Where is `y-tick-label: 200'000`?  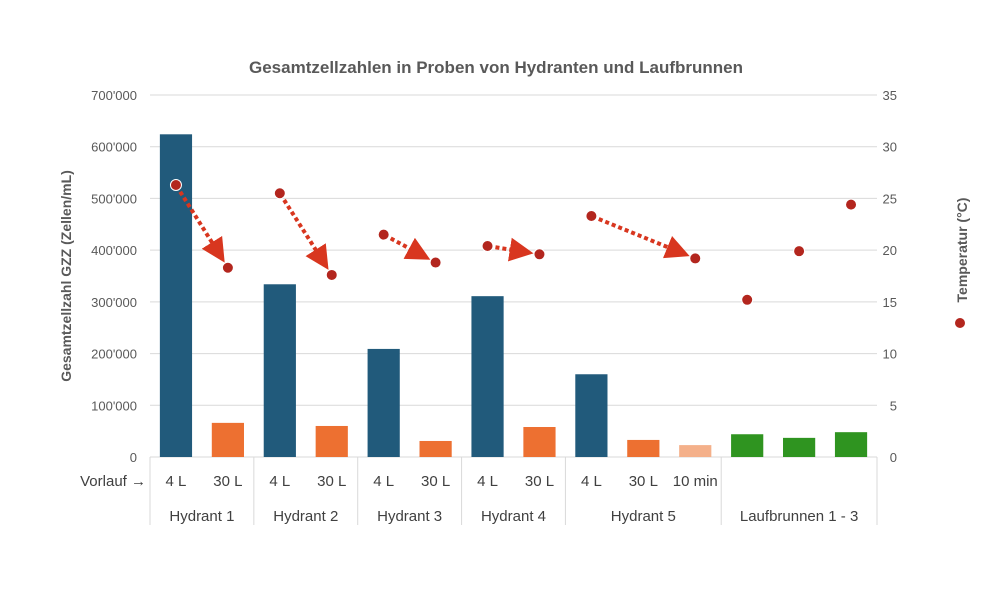 y-tick-label: 200'000 is located at coordinates (114, 354).